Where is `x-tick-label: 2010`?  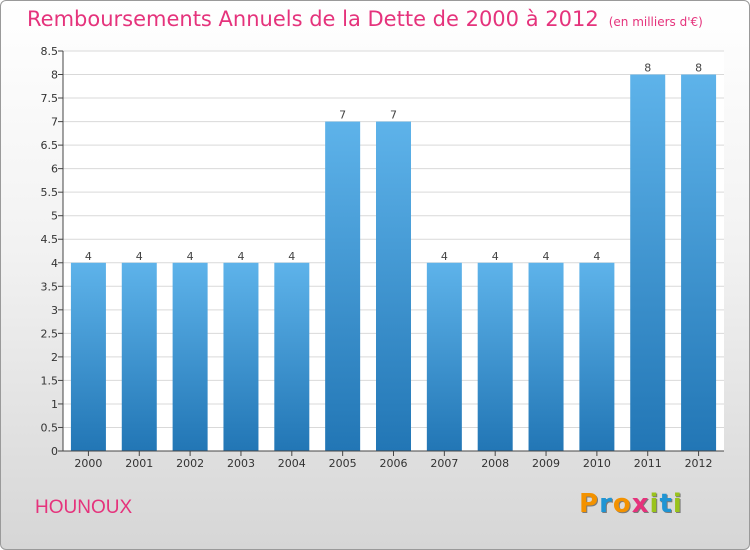 x-tick-label: 2010 is located at coordinates (597, 463).